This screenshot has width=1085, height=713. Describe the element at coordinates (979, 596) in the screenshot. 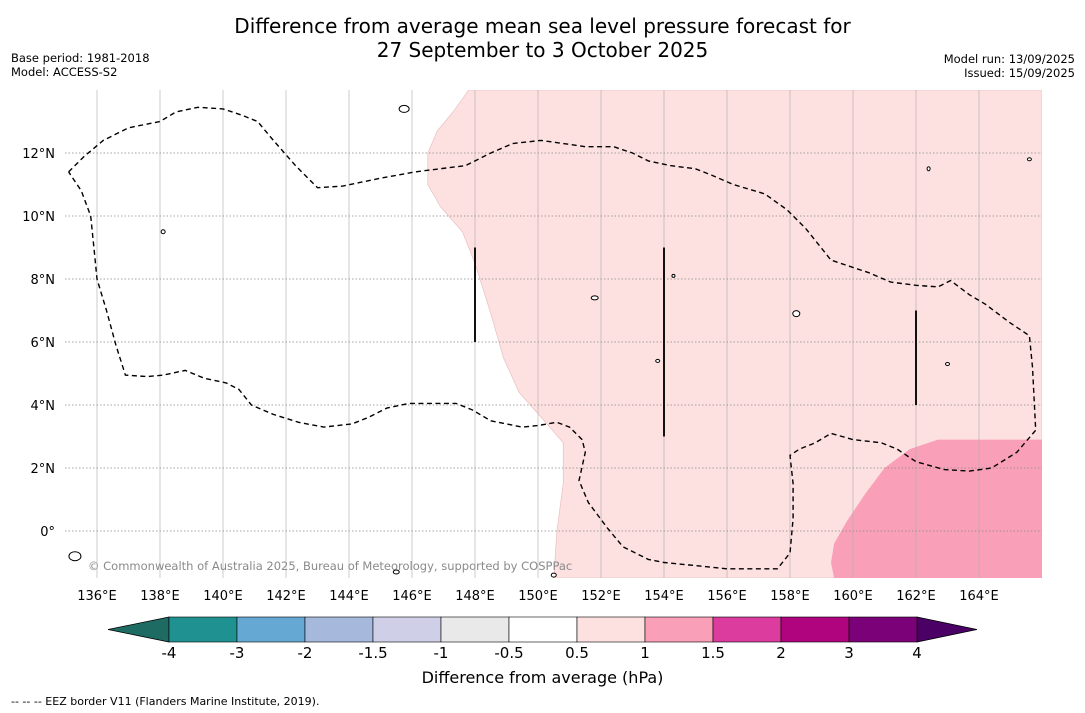

I see `lon-tick-label: 164°E` at that location.